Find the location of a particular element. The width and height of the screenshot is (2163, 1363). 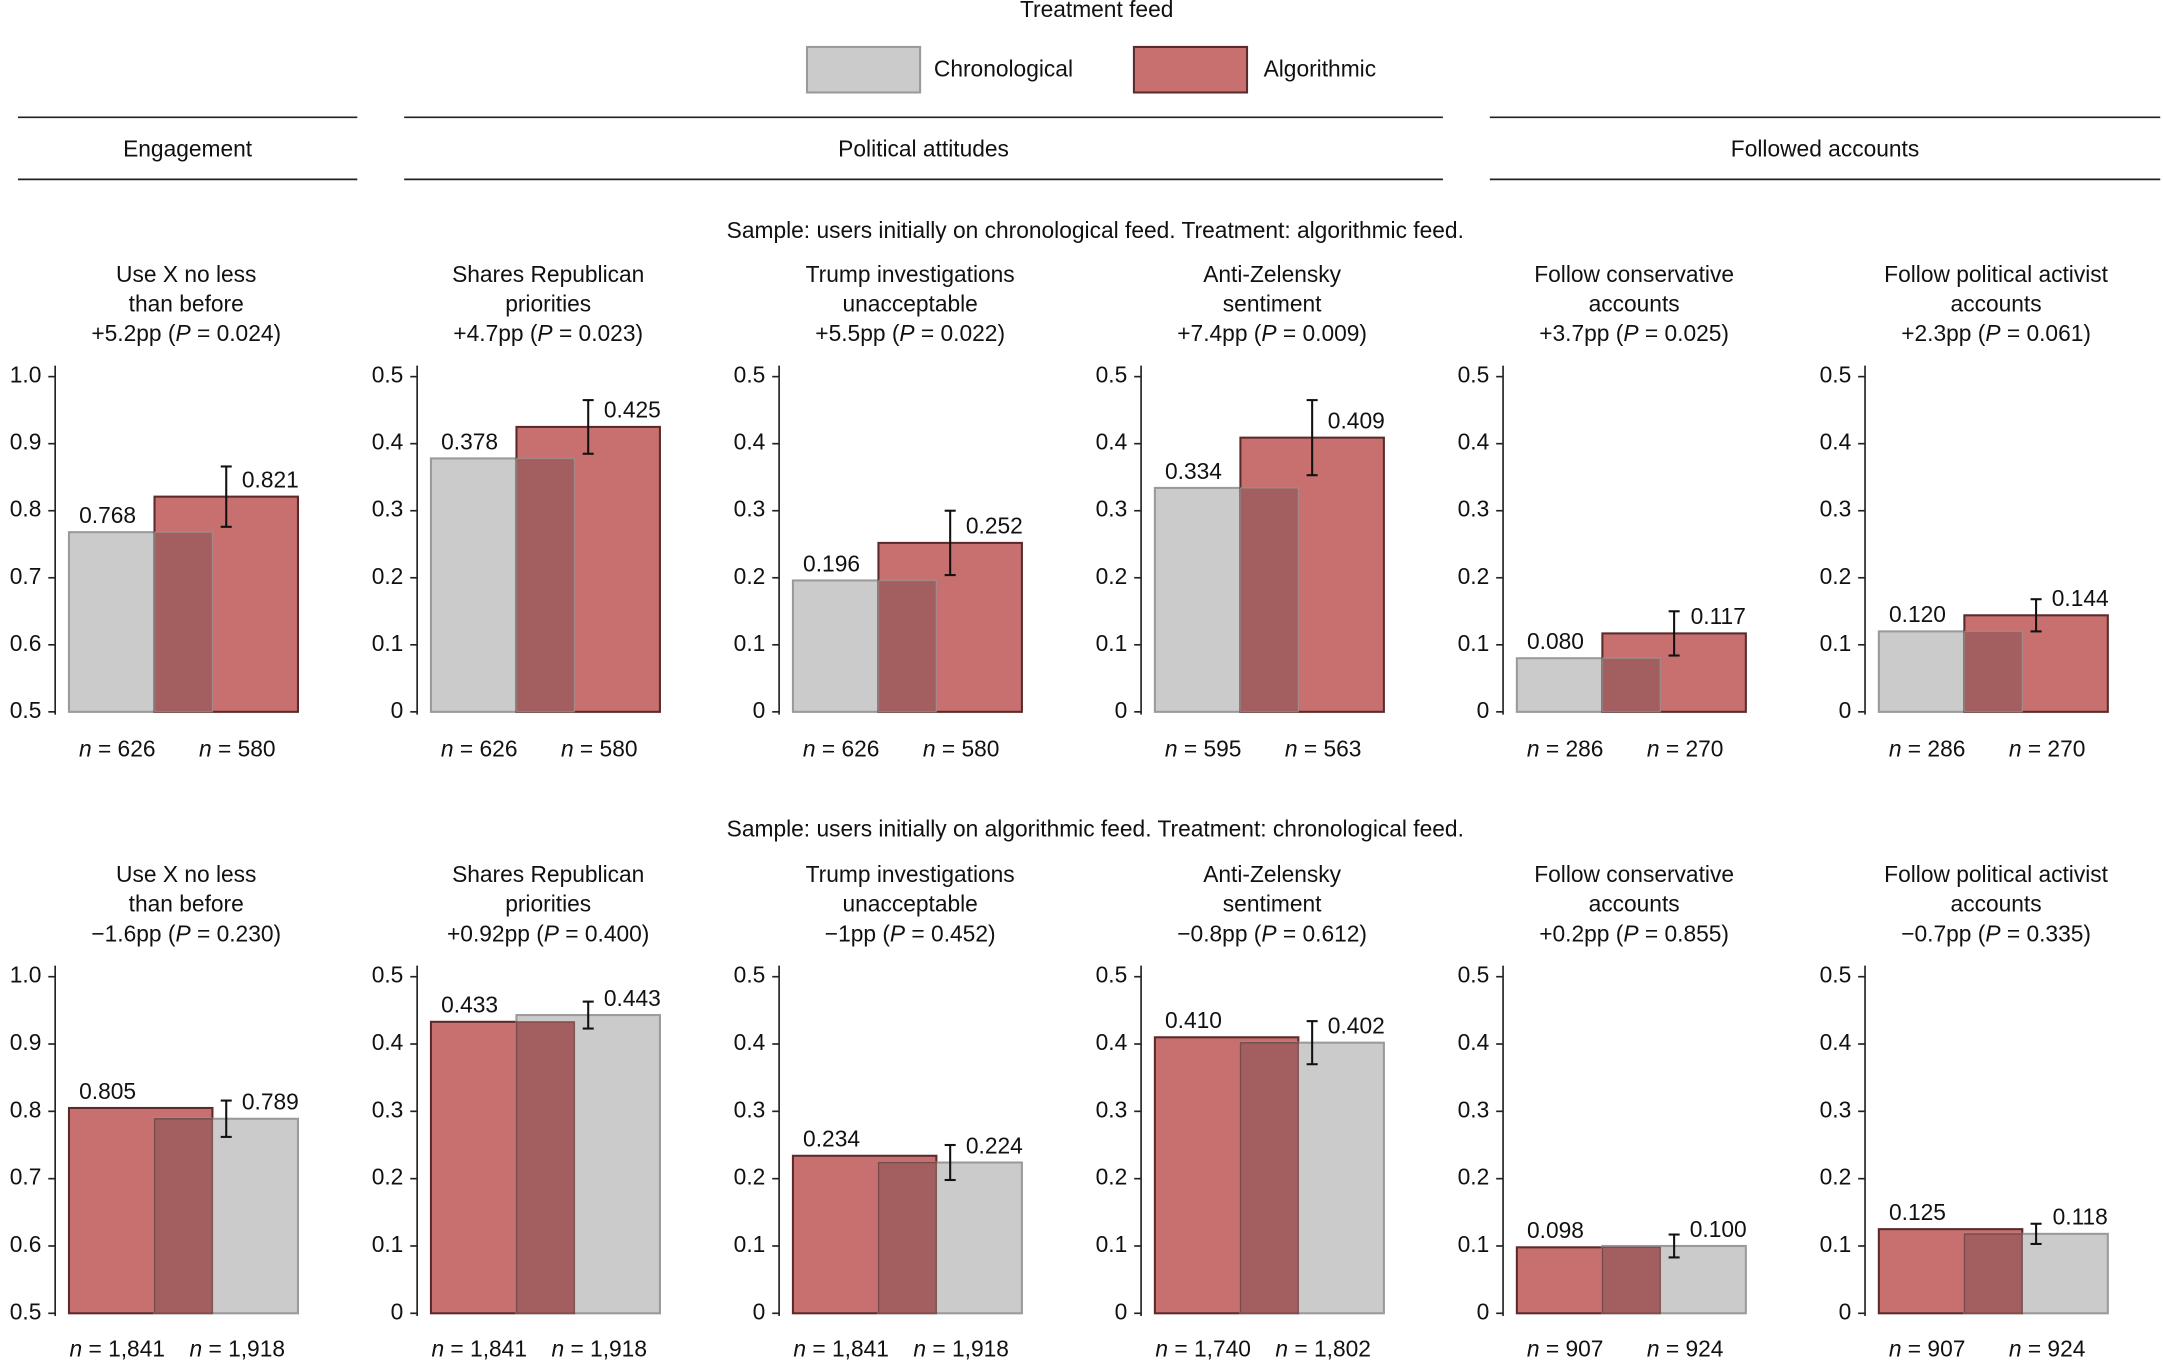

x-tick-label: n = 1,802 is located at coordinates (1323, 1349).